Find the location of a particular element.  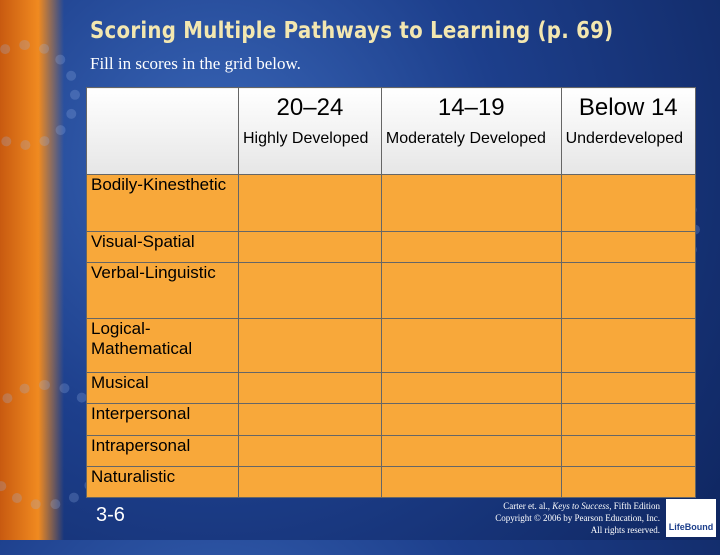

grid-row: Visual-Spatial is located at coordinates (391, 247).